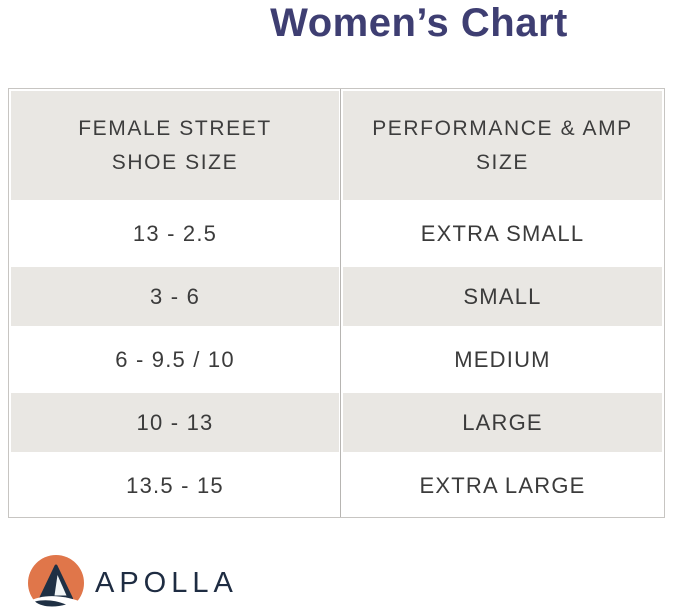  I want to click on shoe-size-cell: 13 - 2.5, so click(175, 233).